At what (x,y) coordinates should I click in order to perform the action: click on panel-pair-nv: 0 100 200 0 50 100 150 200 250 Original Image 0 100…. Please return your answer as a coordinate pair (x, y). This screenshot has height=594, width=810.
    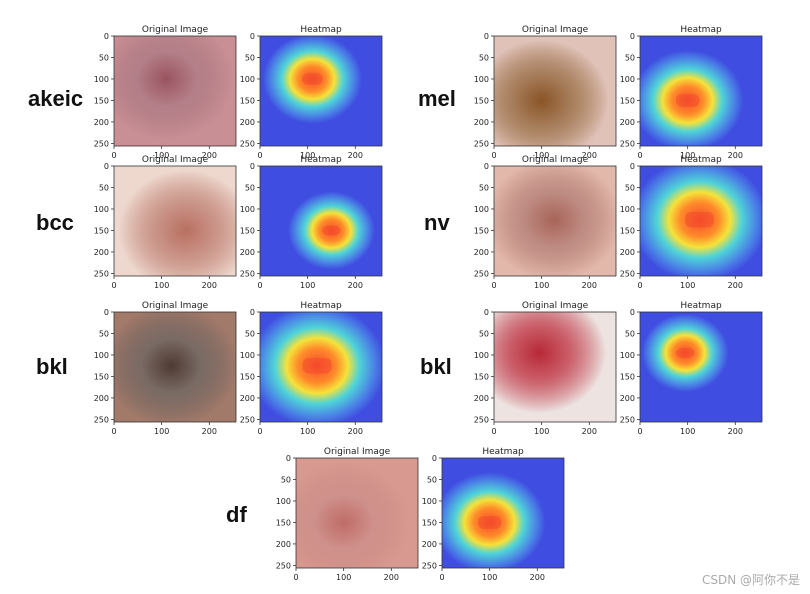
    Looking at the image, I should click on (618, 222).